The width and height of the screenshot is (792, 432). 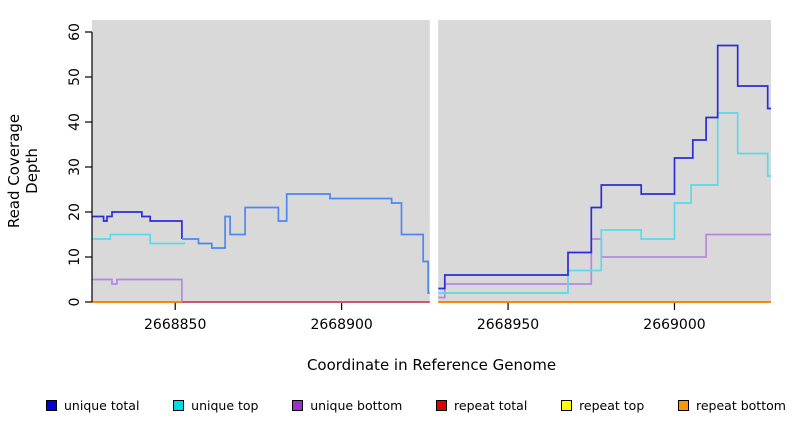 What do you see at coordinates (341, 325) in the screenshot?
I see `x-tick-label: 2668900` at bounding box center [341, 325].